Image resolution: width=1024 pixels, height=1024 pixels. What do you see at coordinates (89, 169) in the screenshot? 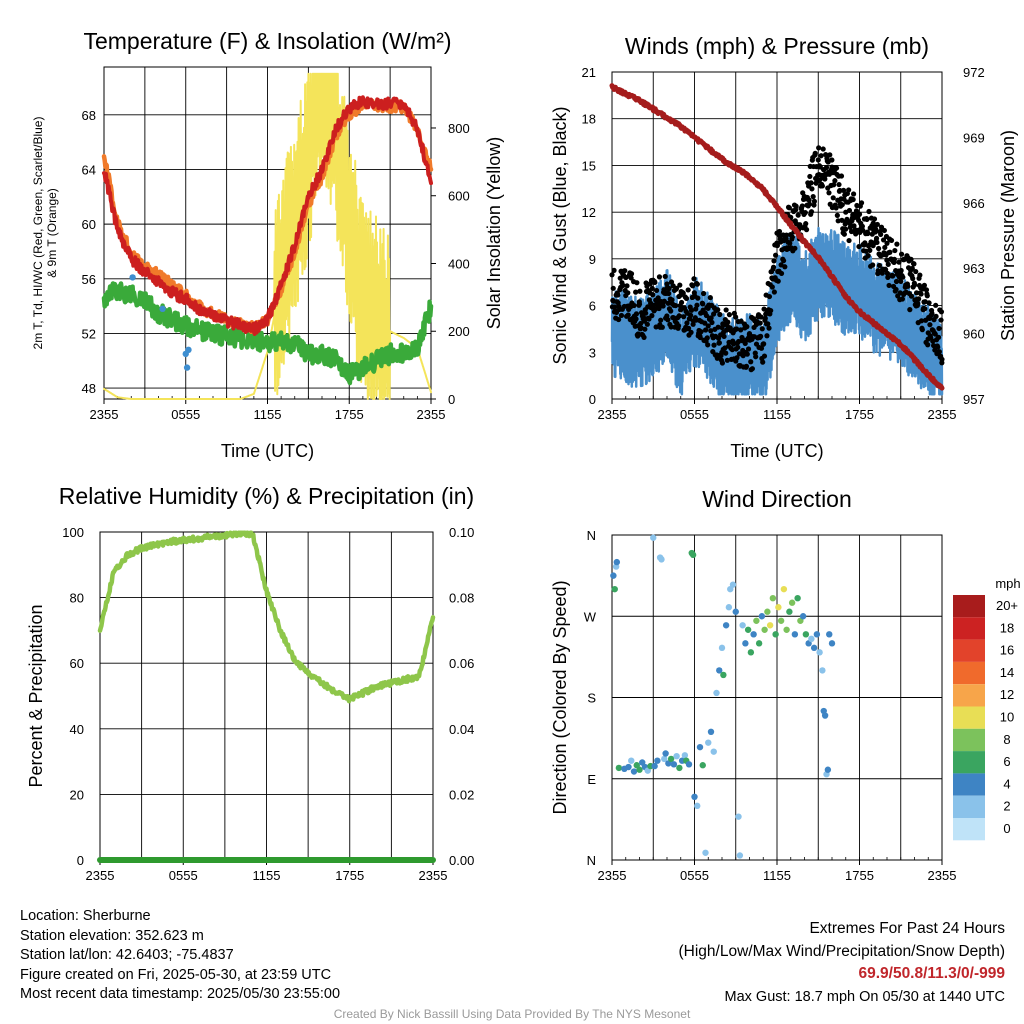
I see `y-tick-label: 64` at bounding box center [89, 169].